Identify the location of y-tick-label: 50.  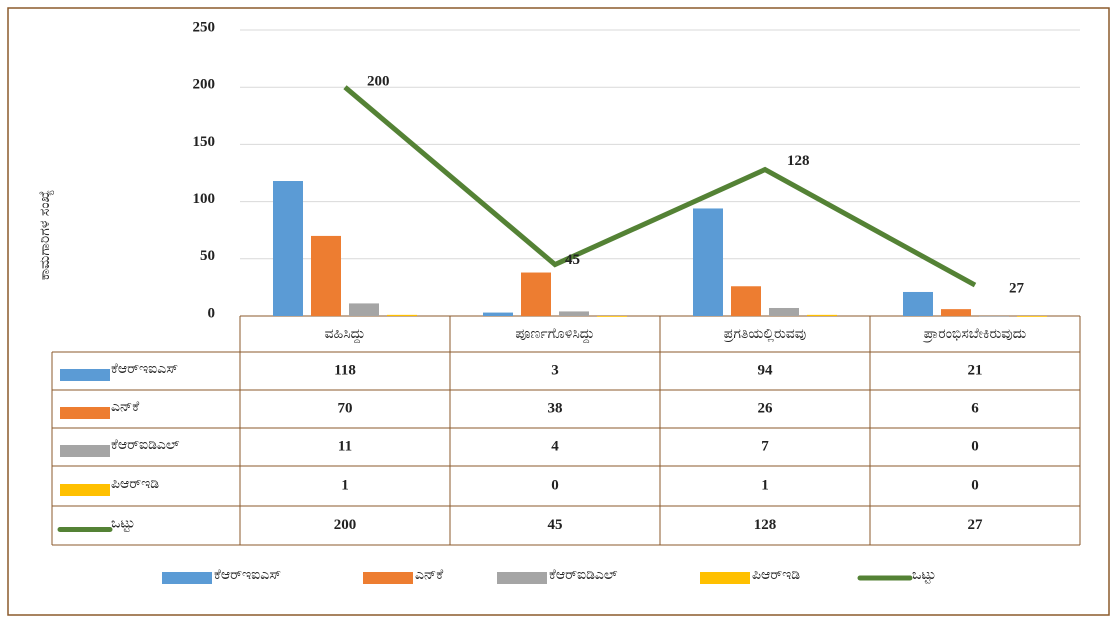
(207, 256).